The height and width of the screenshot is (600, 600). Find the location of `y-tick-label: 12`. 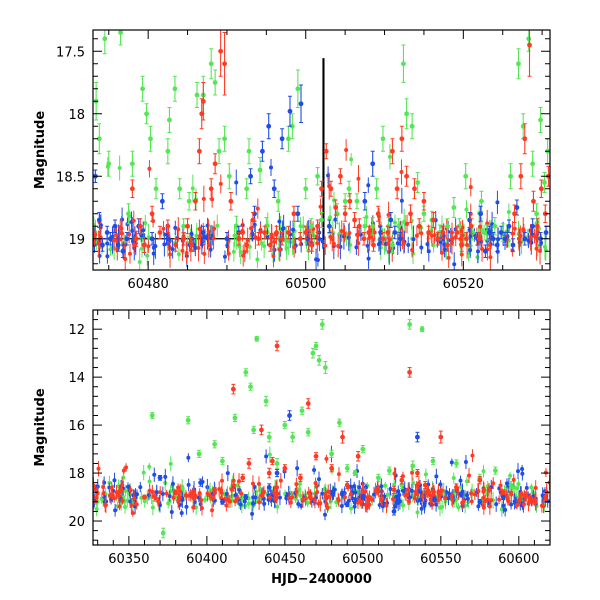

y-tick-label: 12 is located at coordinates (76, 330).